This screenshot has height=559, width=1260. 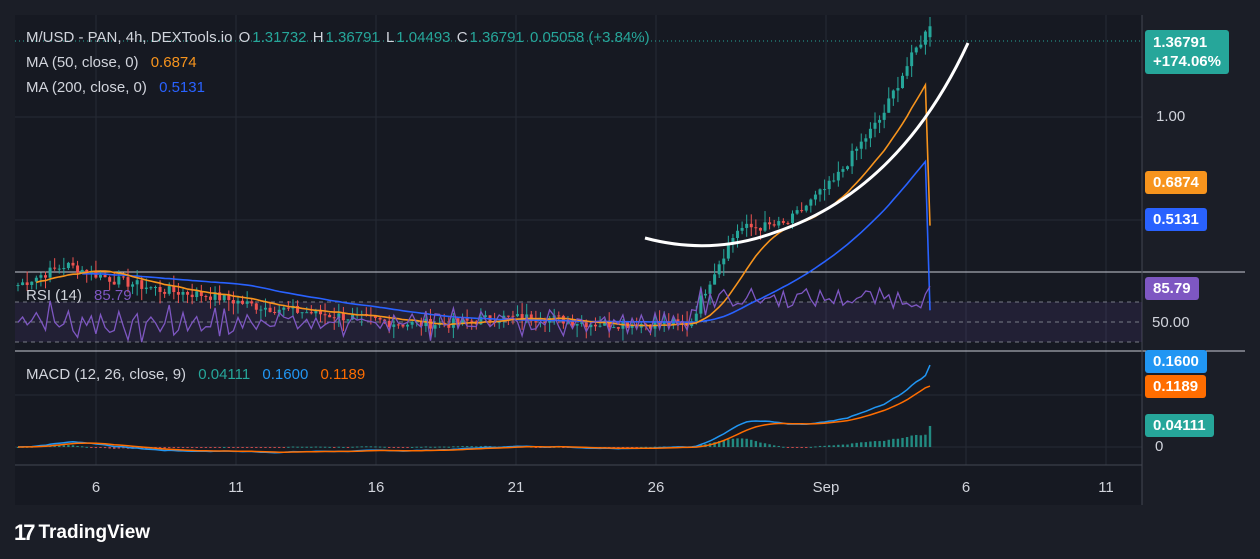 What do you see at coordinates (1176, 182) in the screenshot?
I see `ma50-price-tag: 0.6874` at bounding box center [1176, 182].